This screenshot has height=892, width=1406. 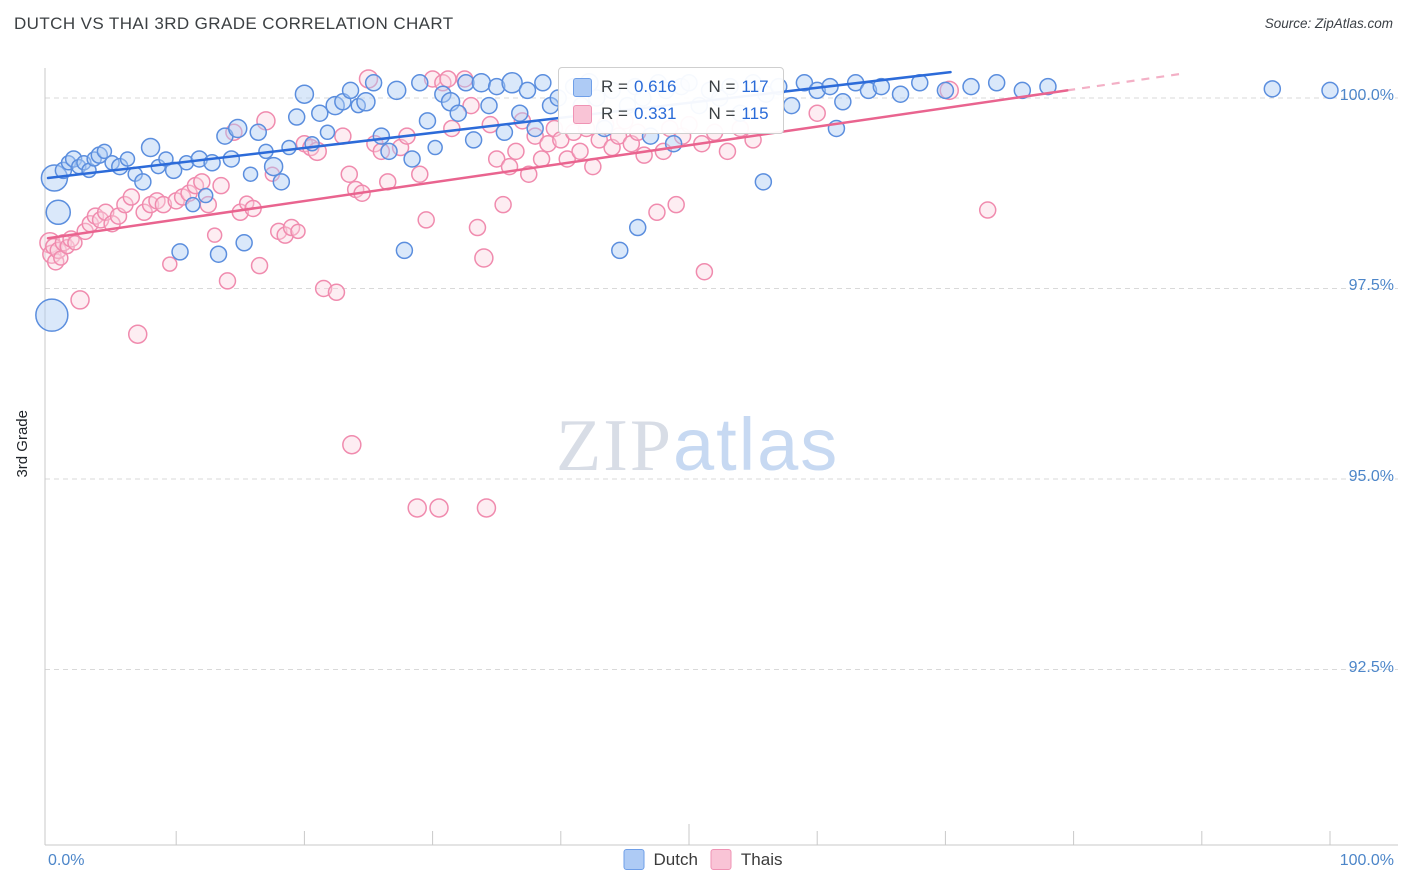 What do you see at coordinates (66, 860) in the screenshot?
I see `x-tick-0: 0.0%` at bounding box center [66, 860].